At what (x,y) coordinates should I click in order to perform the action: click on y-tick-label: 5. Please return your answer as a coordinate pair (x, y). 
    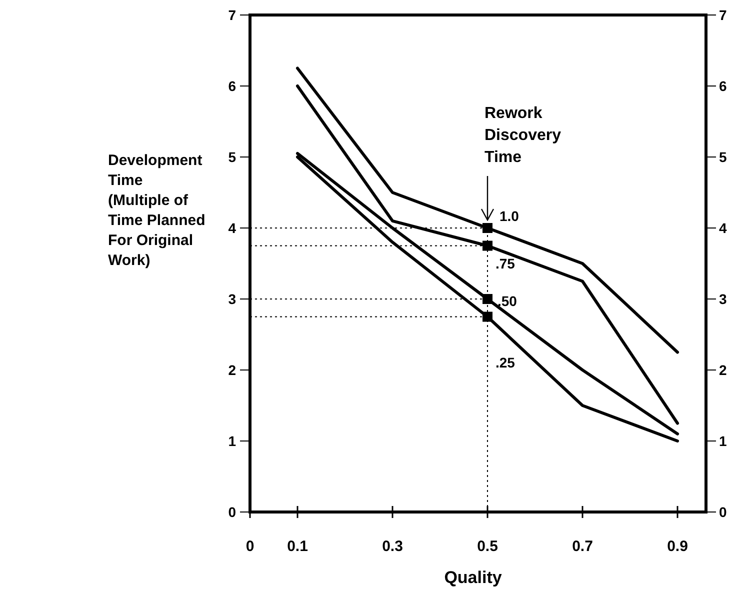
    Looking at the image, I should click on (232, 156).